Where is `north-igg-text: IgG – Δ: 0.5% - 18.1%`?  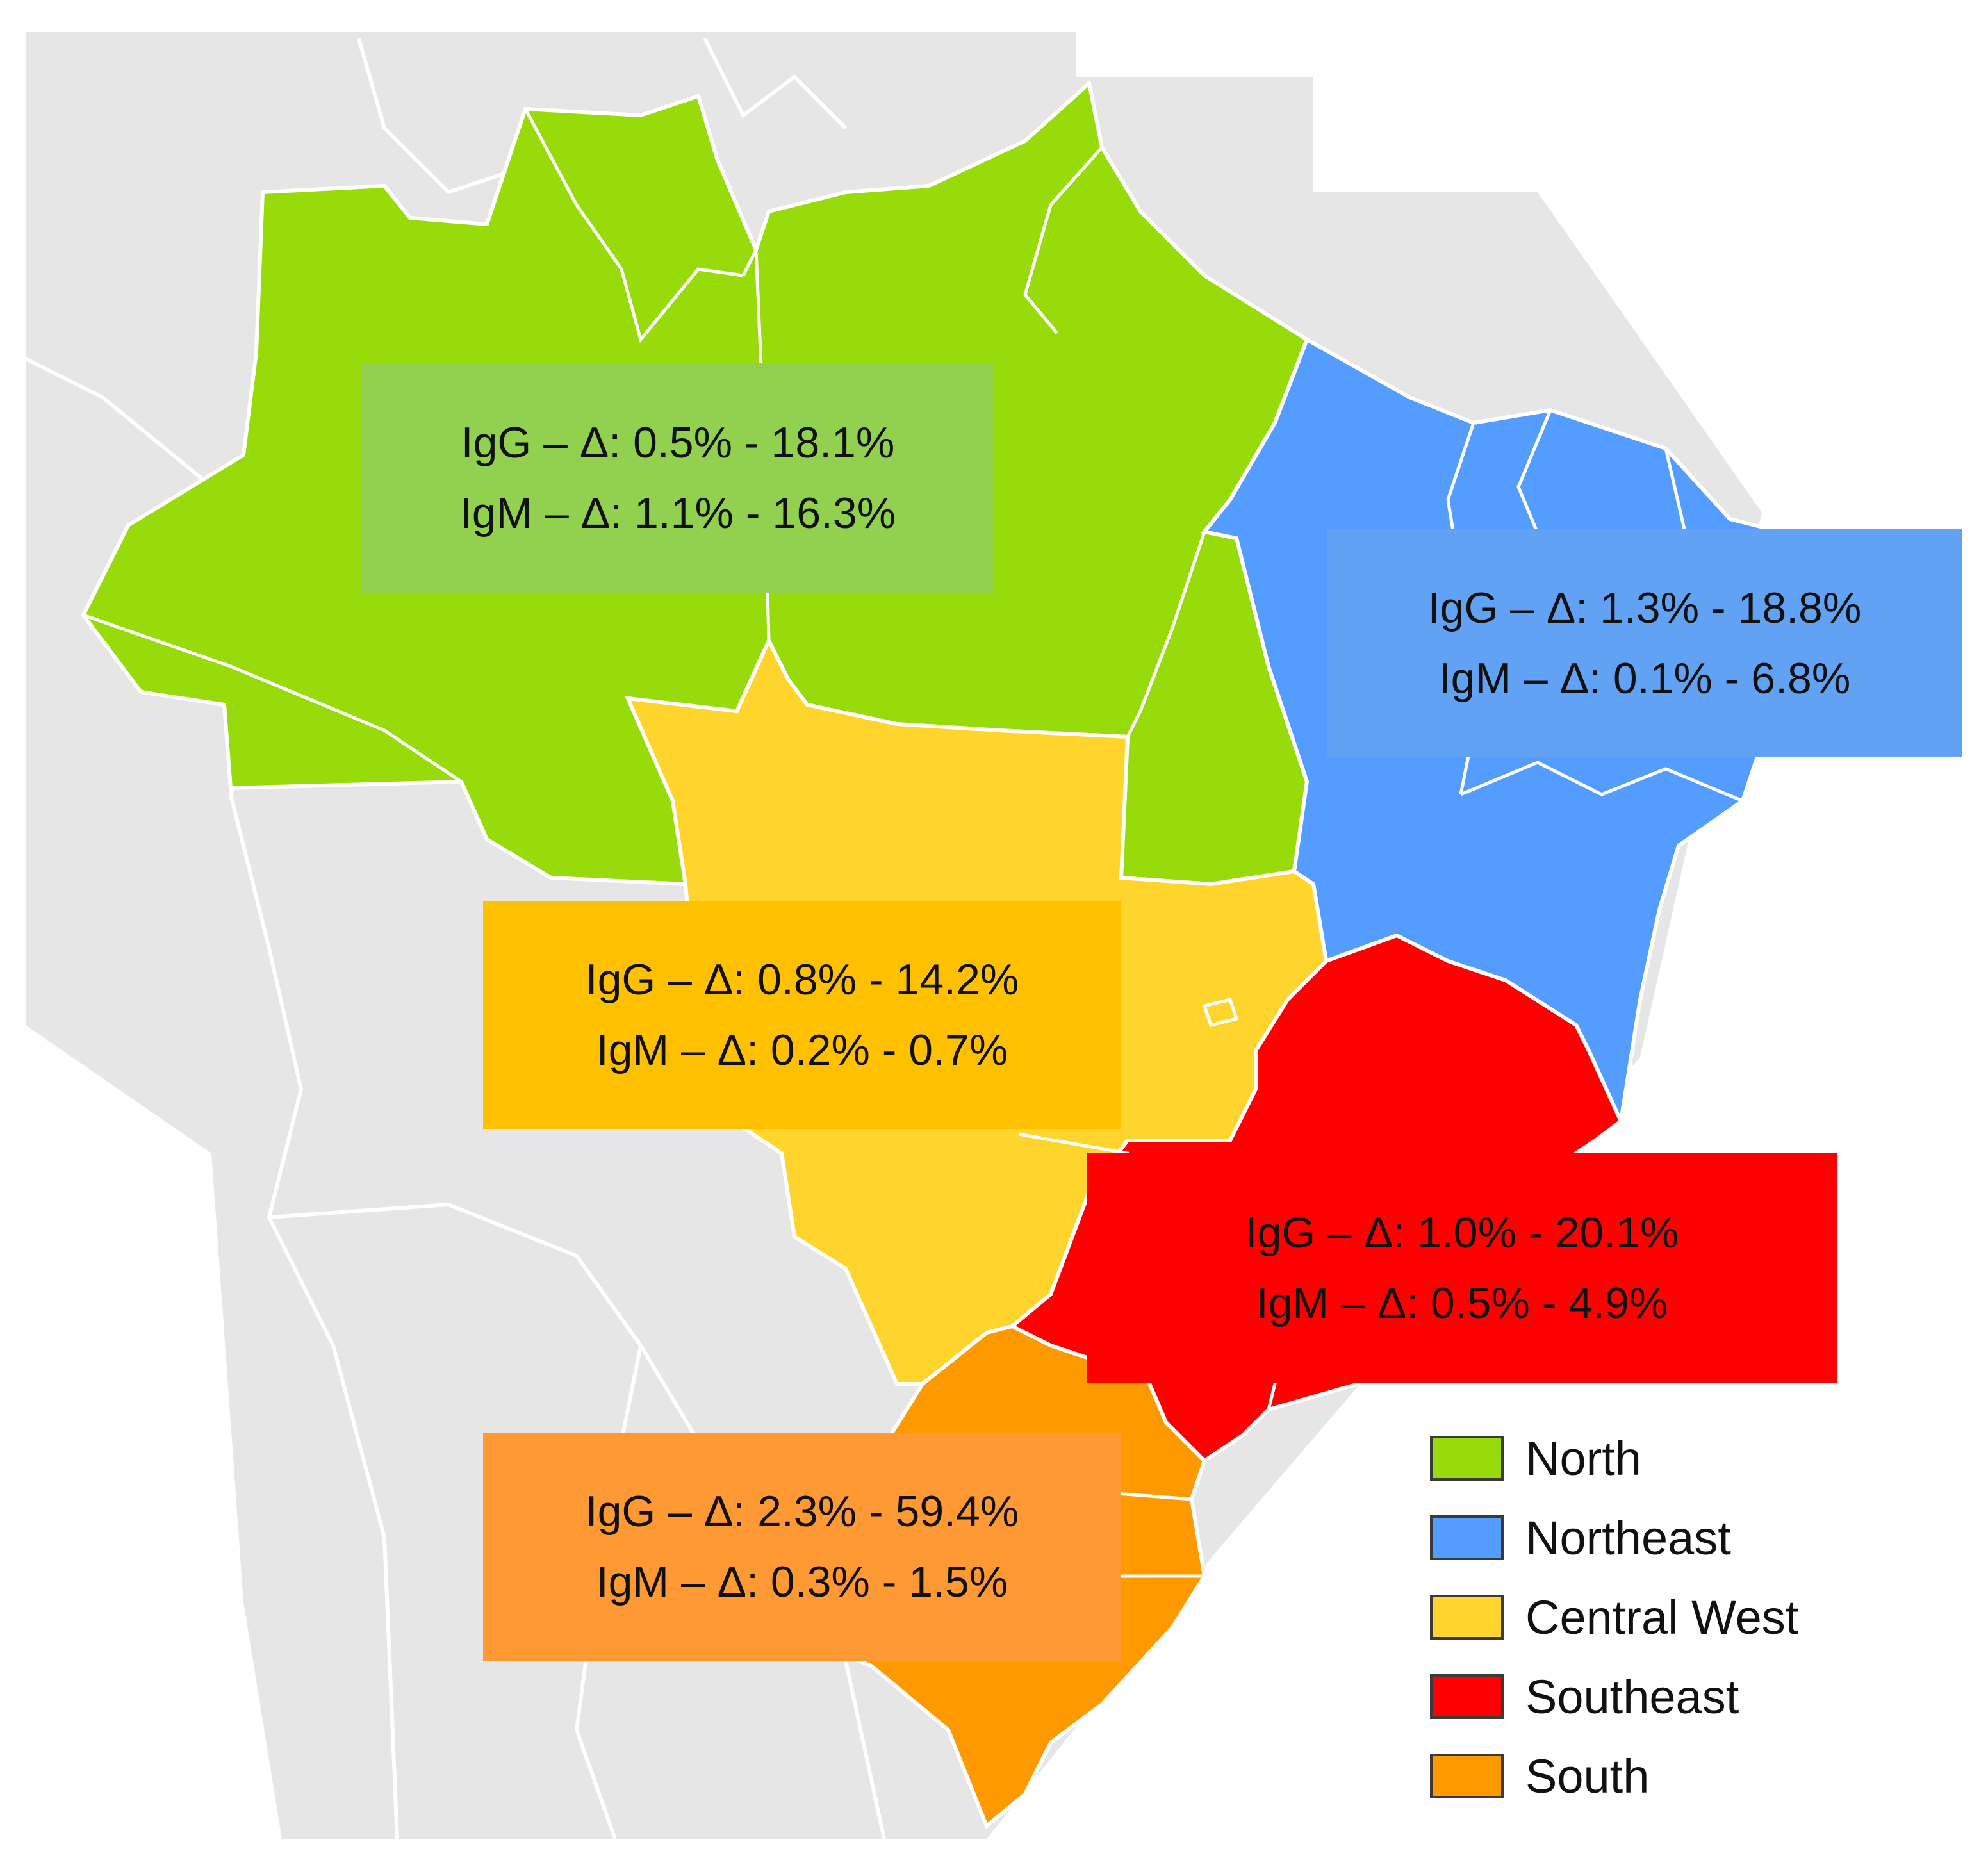
north-igg-text: IgG – Δ: 0.5% - 18.1% is located at coordinates (678, 442).